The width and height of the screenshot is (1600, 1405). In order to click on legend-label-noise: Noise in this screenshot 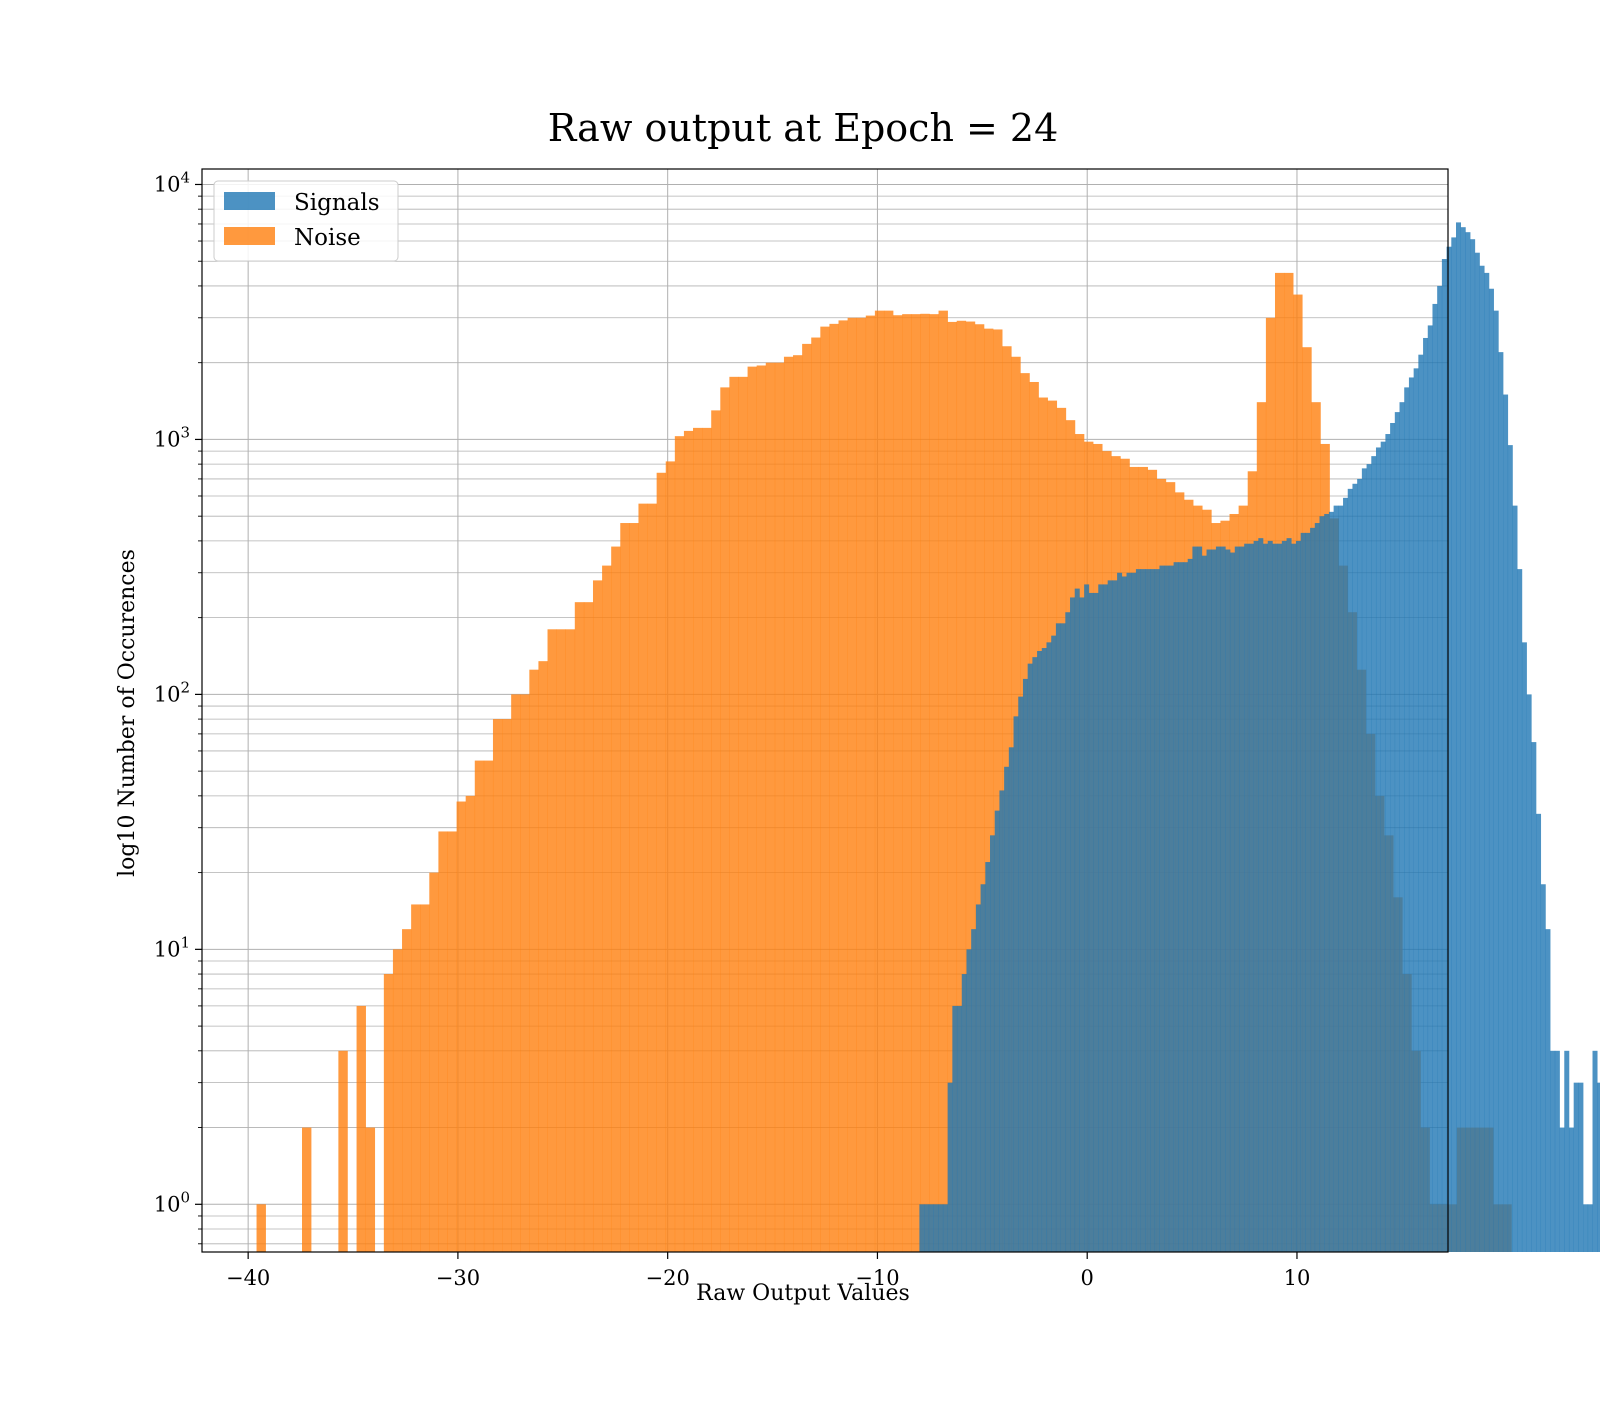, I will do `click(327, 238)`.